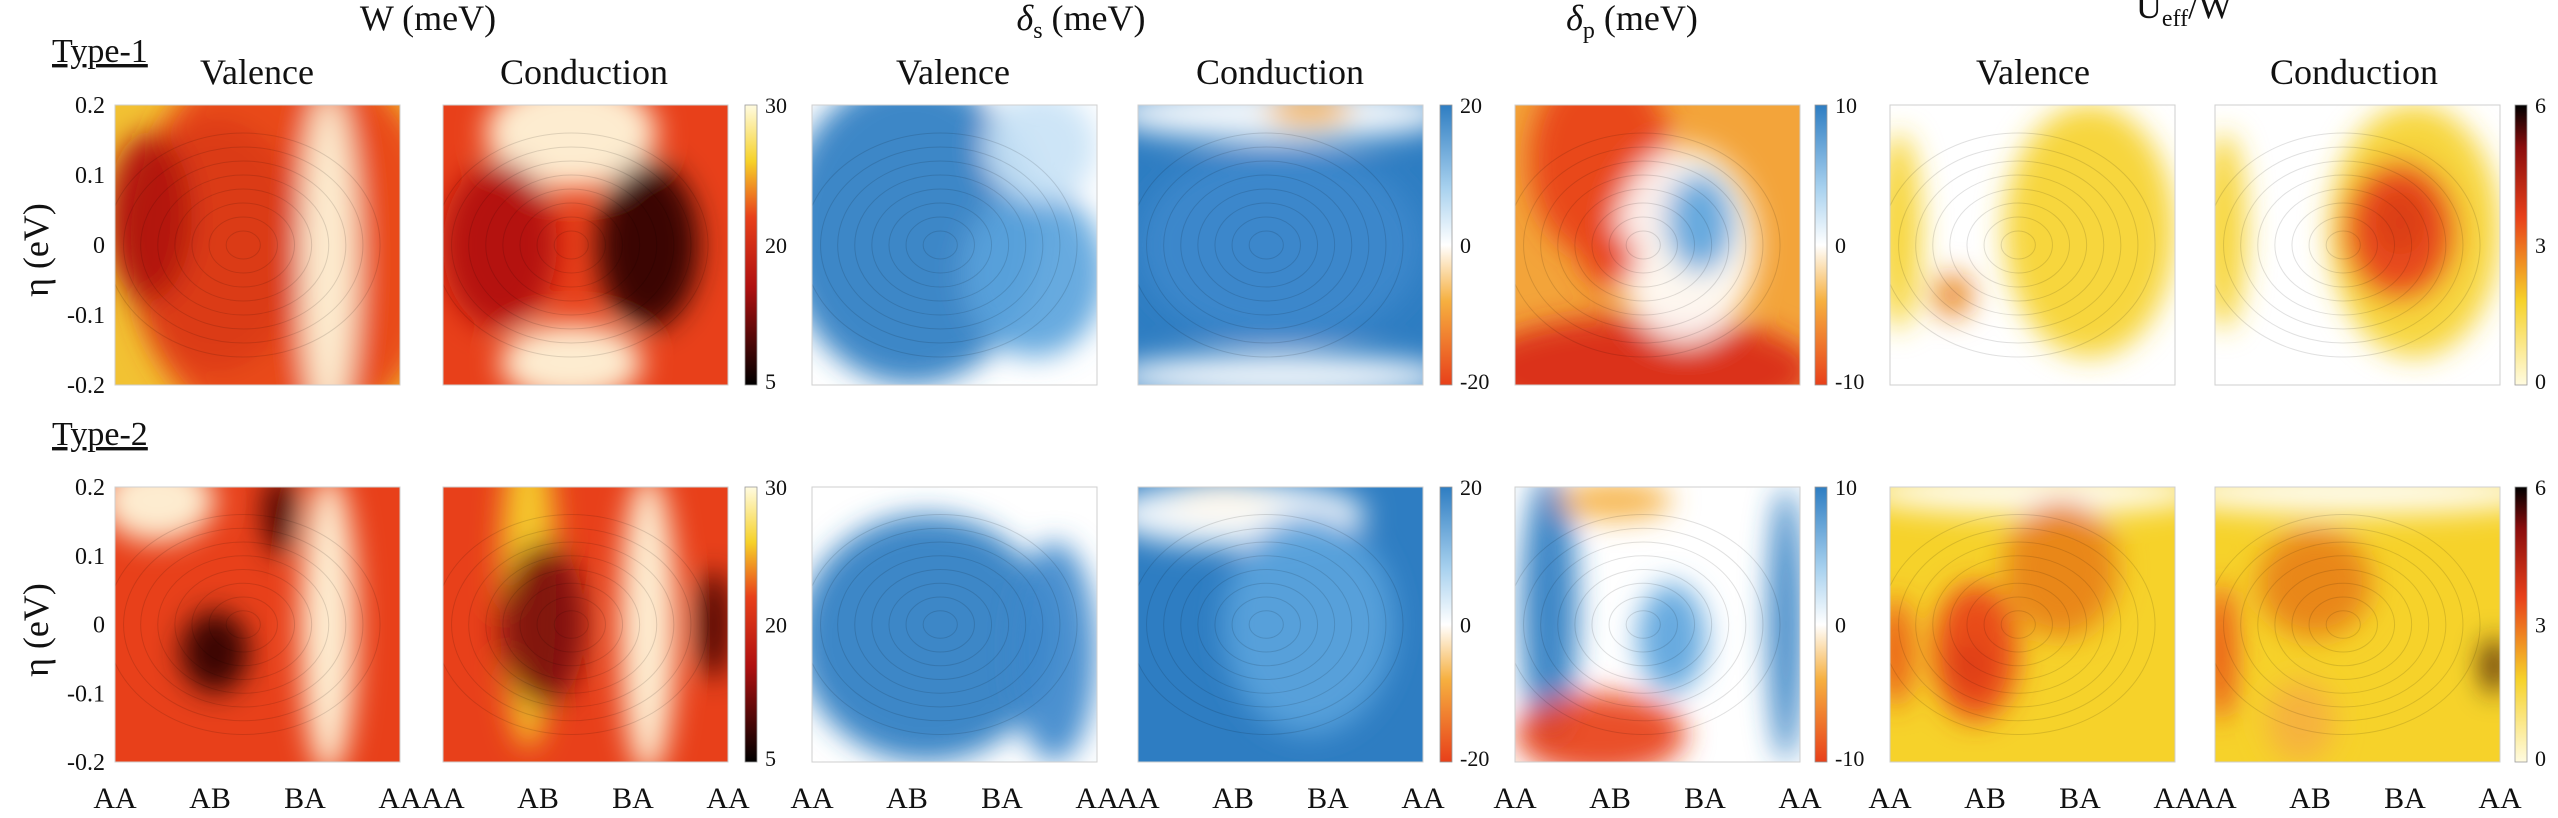  Describe the element at coordinates (428, 19) in the screenshot. I see `title-w: W (meV)` at that location.